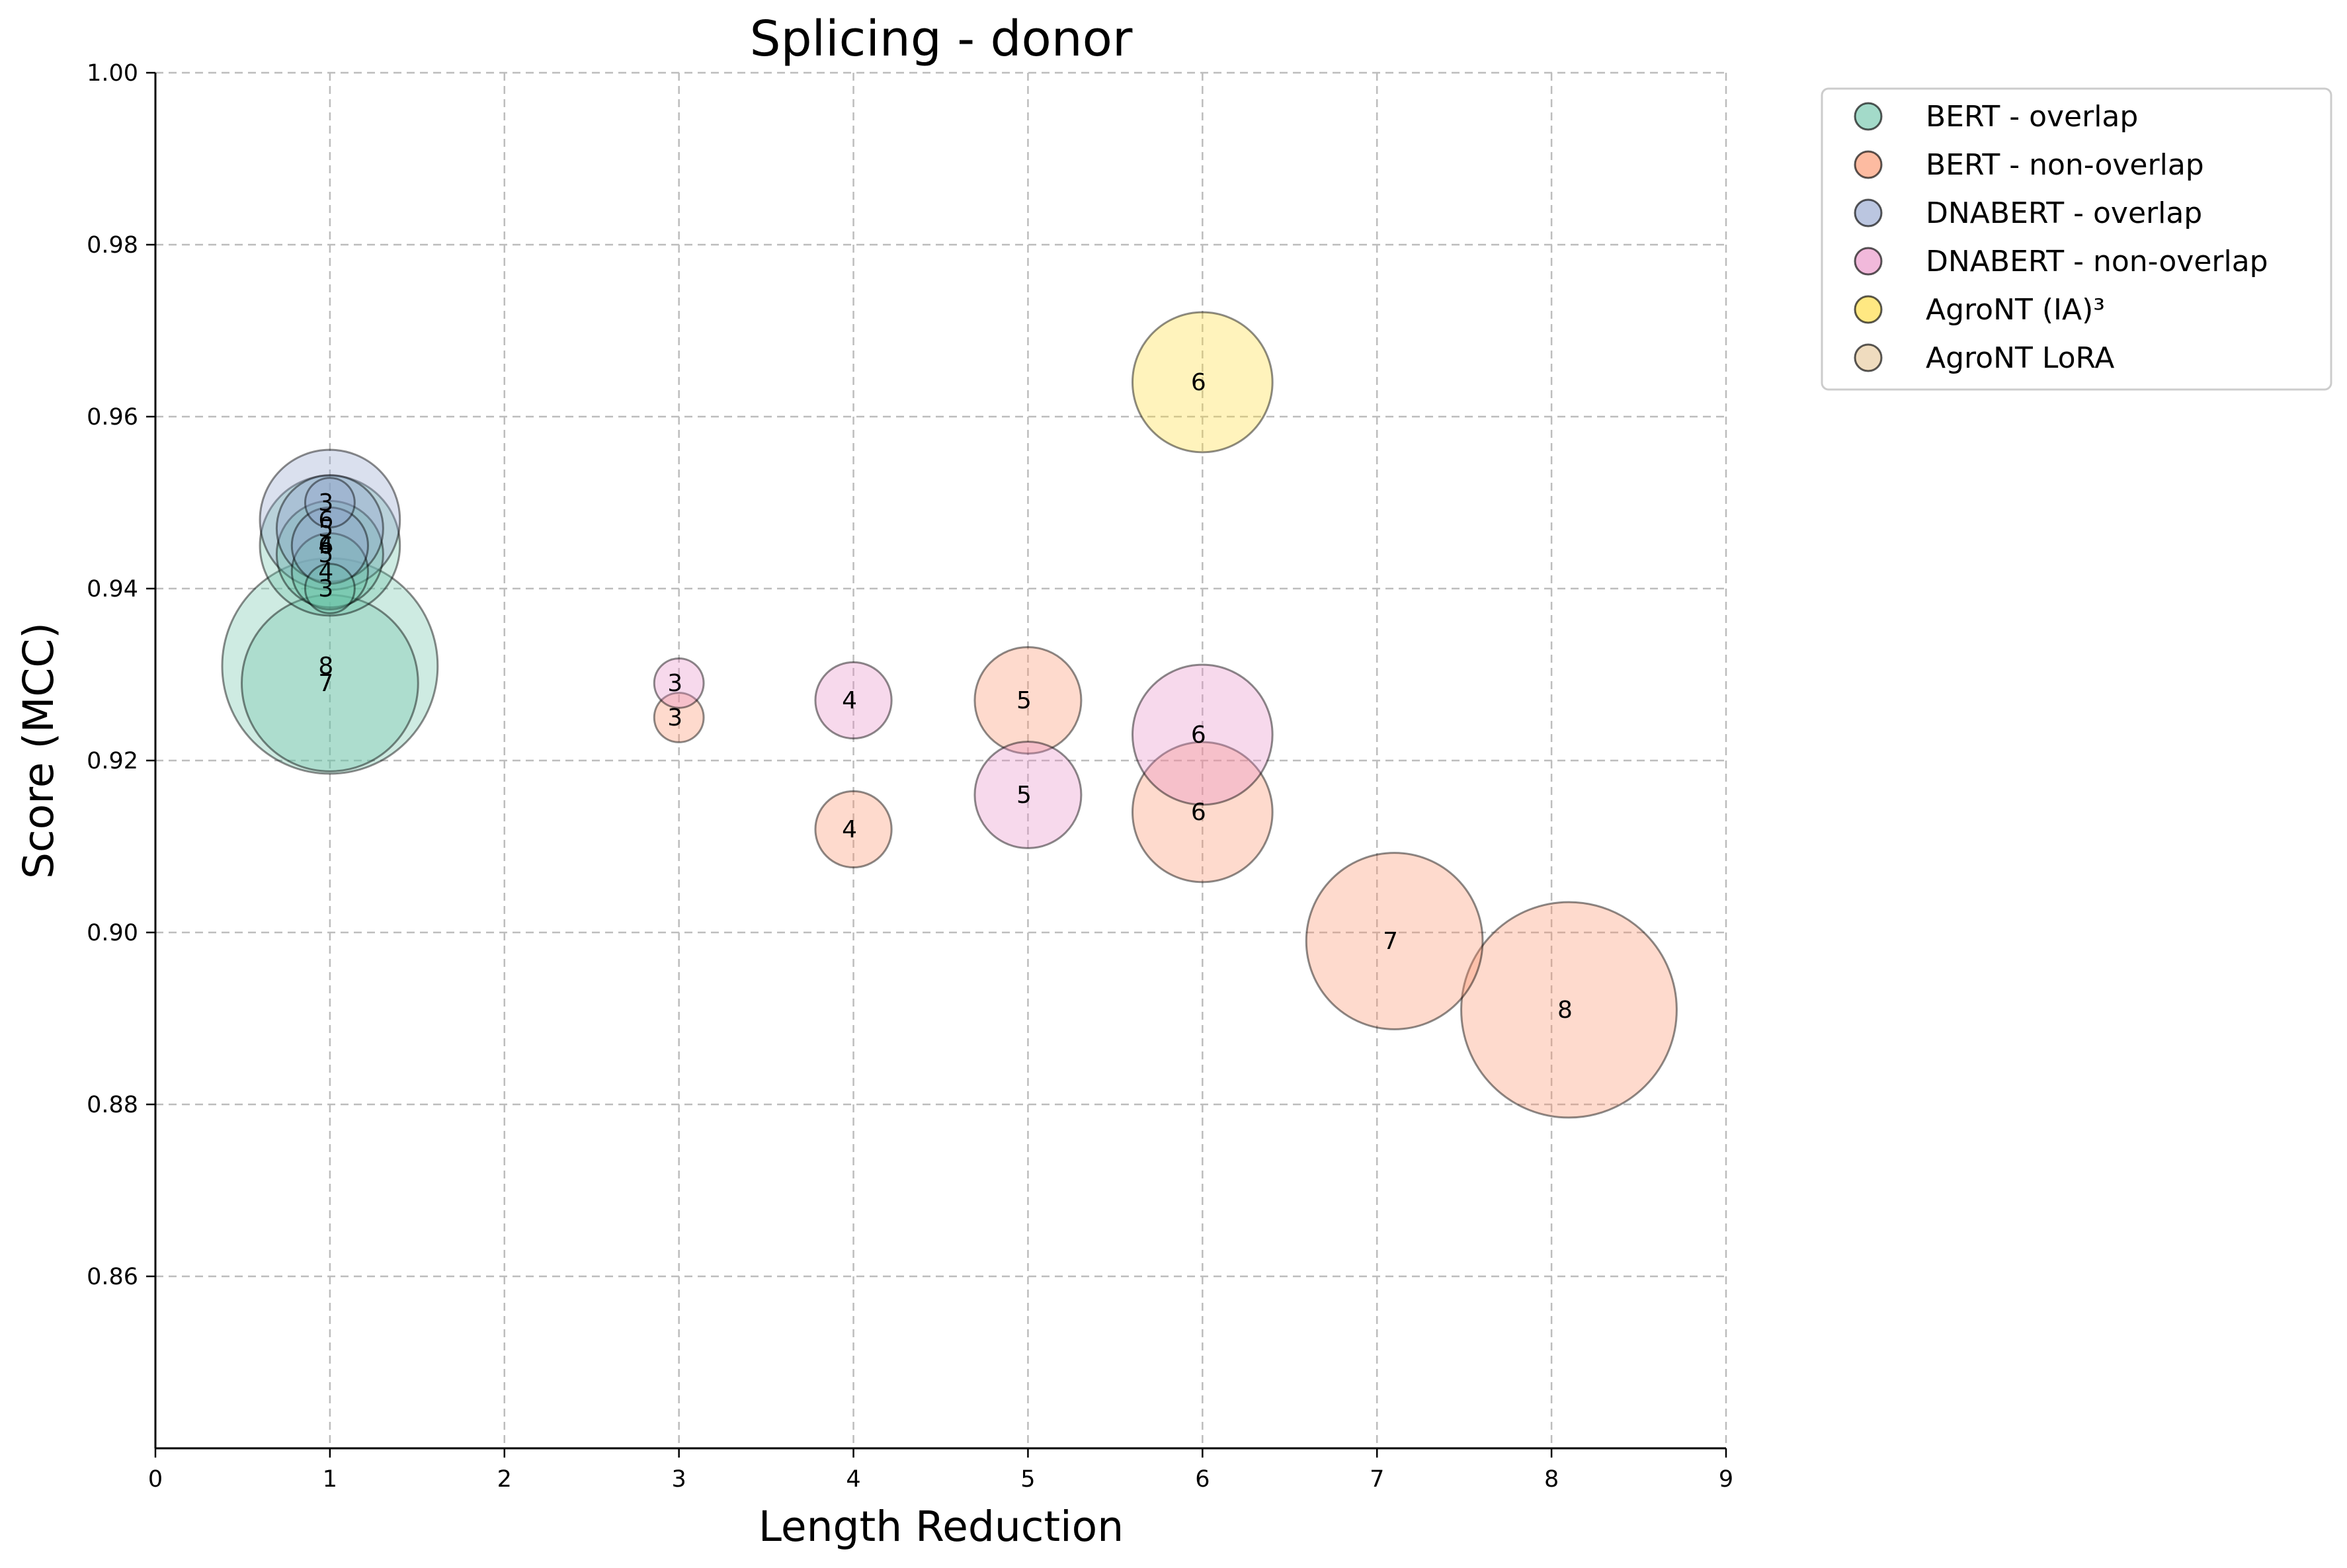 The width and height of the screenshot is (2347, 1568). I want to click on y-tick-label: 0.92, so click(112, 761).